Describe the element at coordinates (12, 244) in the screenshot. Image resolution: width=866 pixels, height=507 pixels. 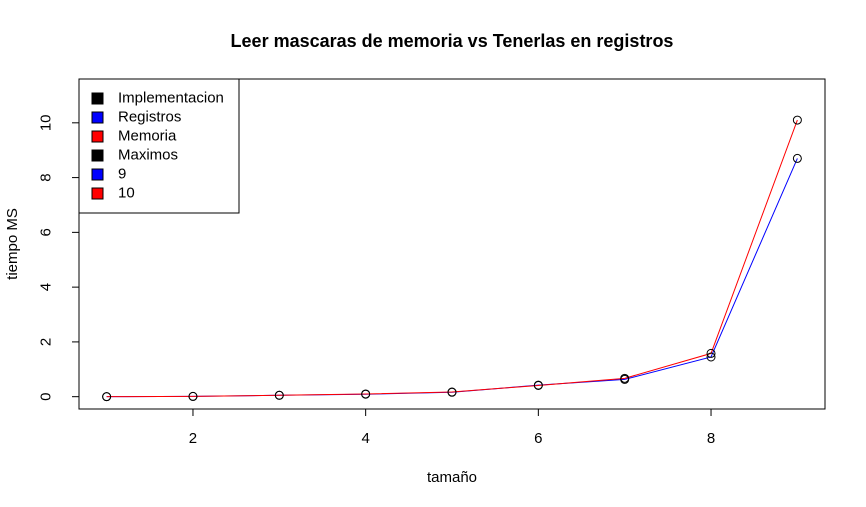
I see `y-axis-label: tiempo MS` at that location.